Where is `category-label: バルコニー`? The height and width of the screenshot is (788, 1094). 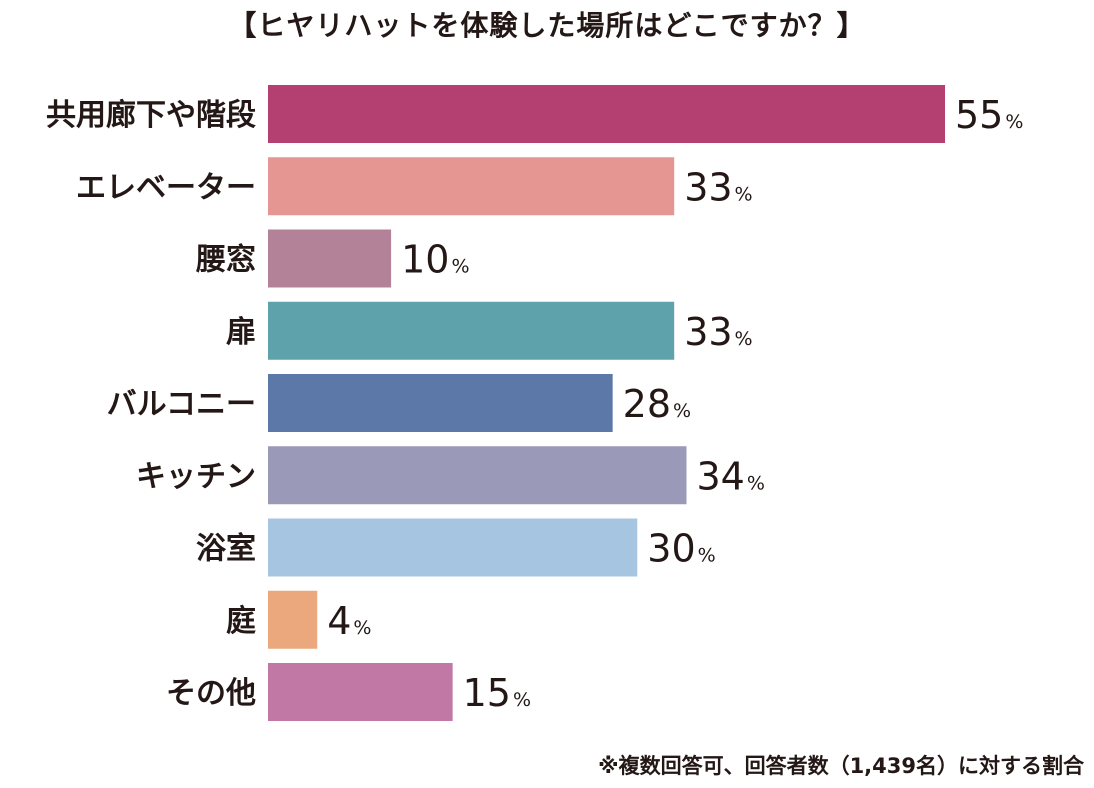 category-label: バルコニー is located at coordinates (181, 404).